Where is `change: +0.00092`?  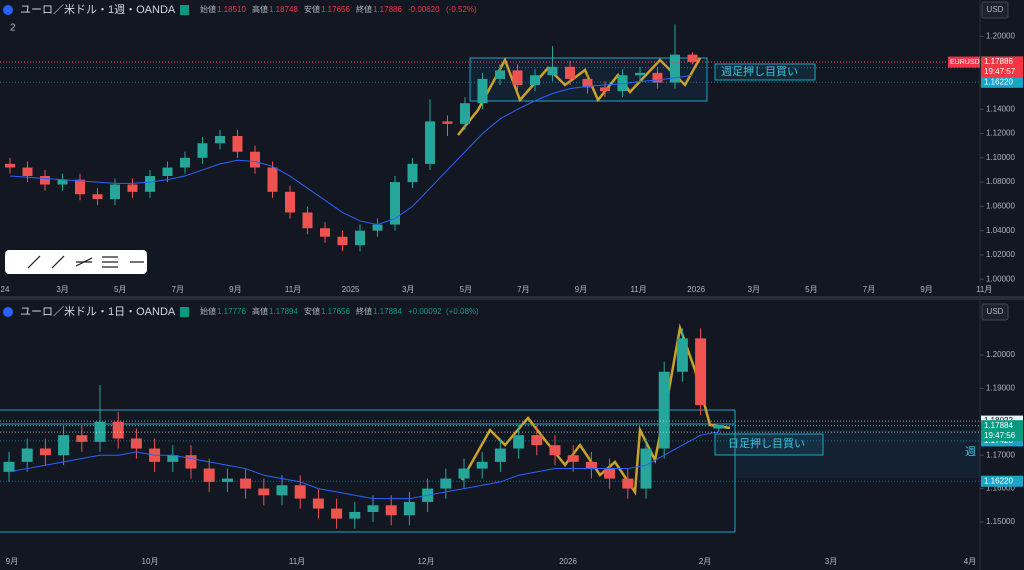
change: +0.00092 is located at coordinates (425, 311).